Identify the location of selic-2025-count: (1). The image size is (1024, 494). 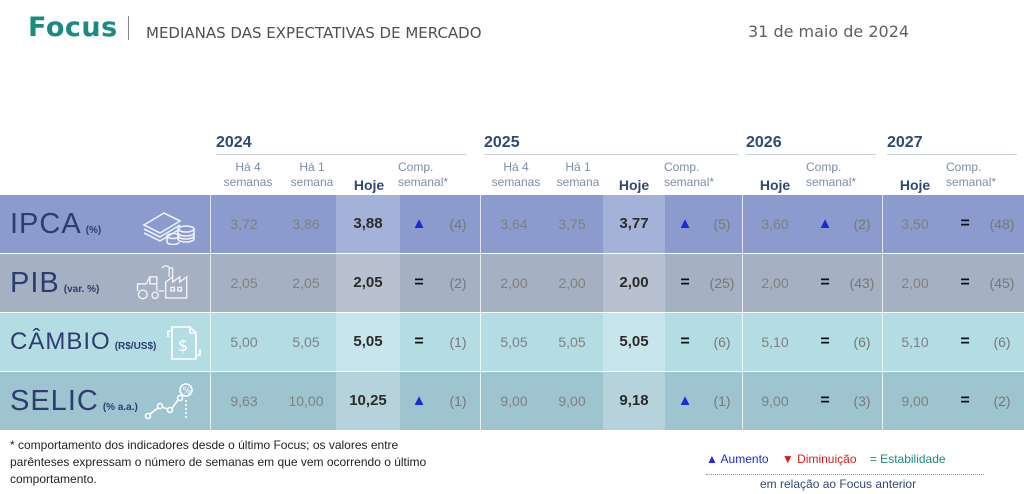
(722, 401).